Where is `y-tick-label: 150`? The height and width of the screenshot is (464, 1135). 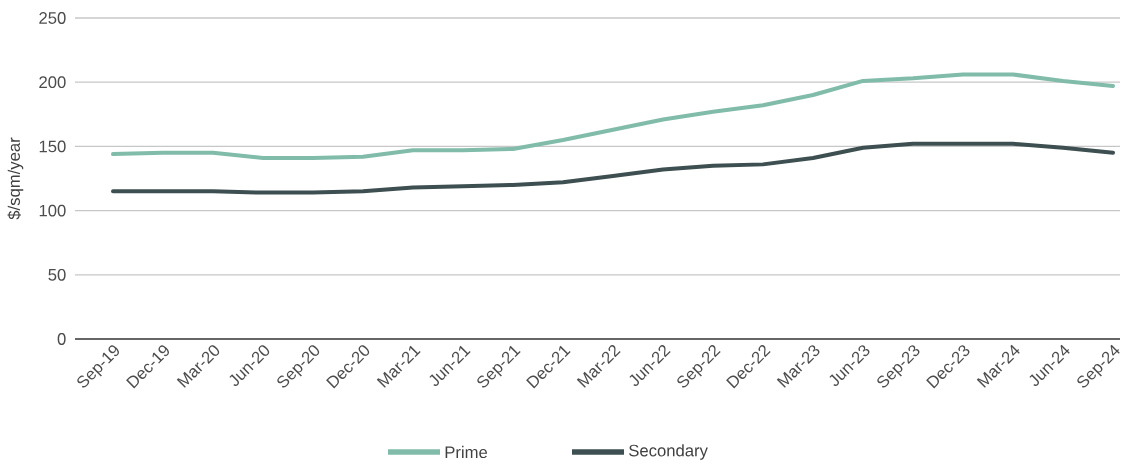 y-tick-label: 150 is located at coordinates (52, 146).